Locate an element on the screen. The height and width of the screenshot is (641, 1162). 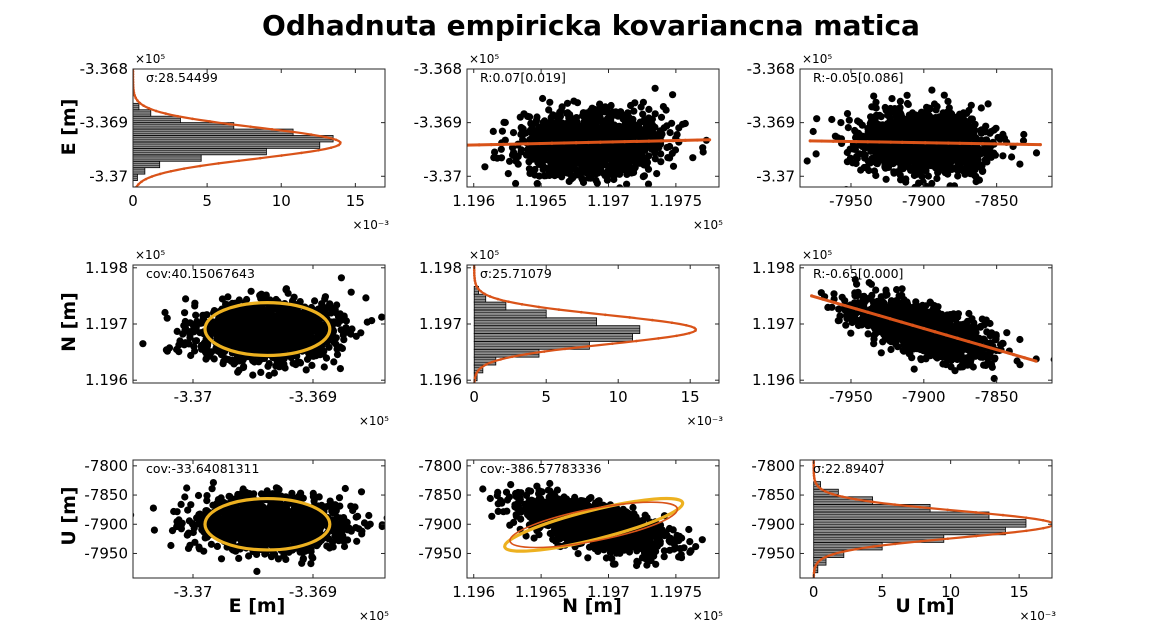
x-tick-label: 1.1975 is located at coordinates (676, 201).